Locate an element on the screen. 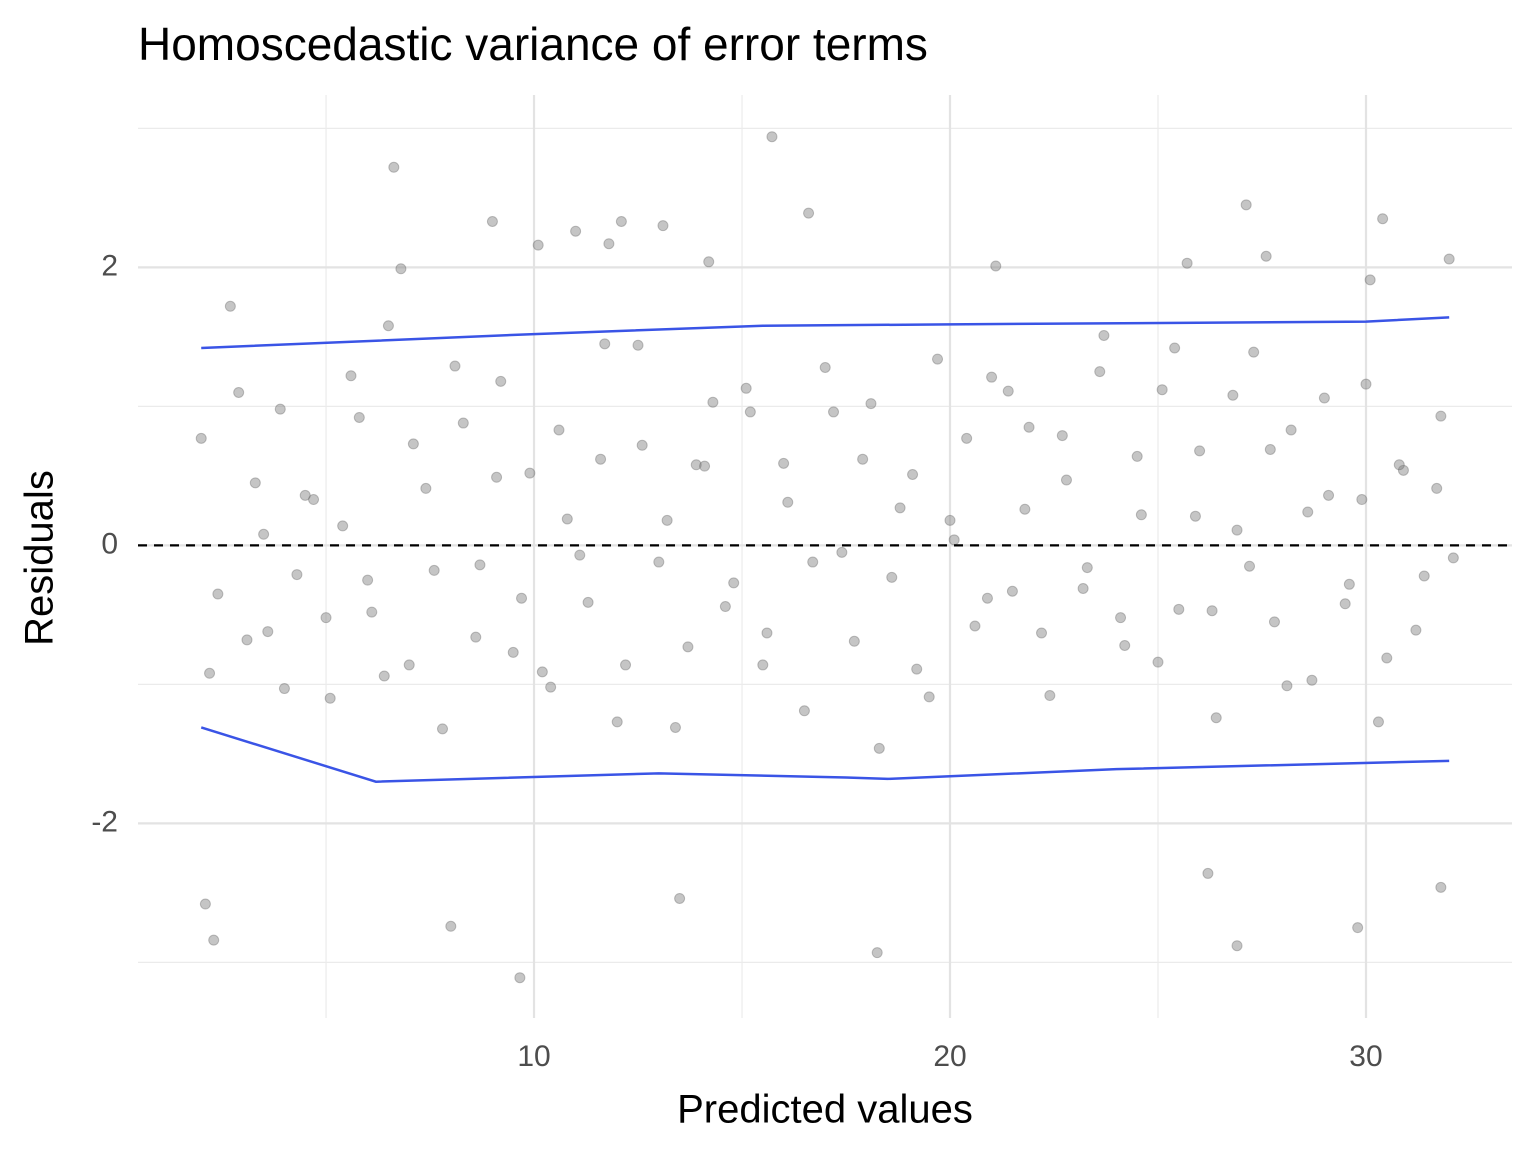  x-tick-label: 30 is located at coordinates (1365, 1056).